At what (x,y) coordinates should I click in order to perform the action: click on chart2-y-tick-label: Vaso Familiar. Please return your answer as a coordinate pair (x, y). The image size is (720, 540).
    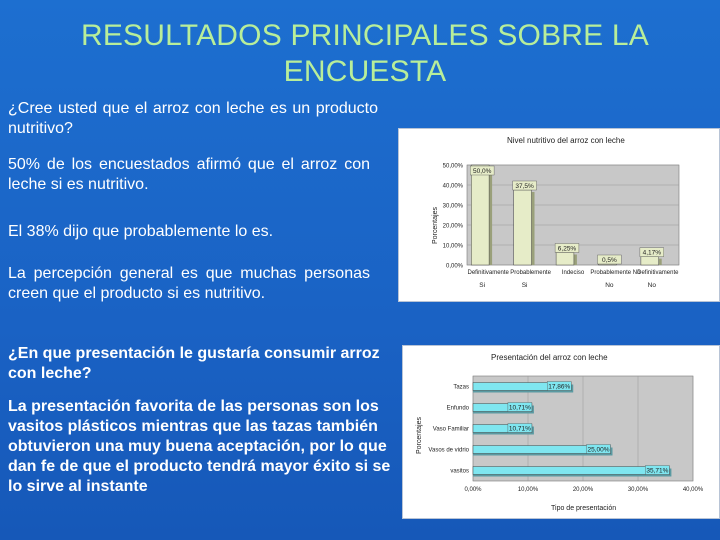
    Looking at the image, I should click on (451, 430).